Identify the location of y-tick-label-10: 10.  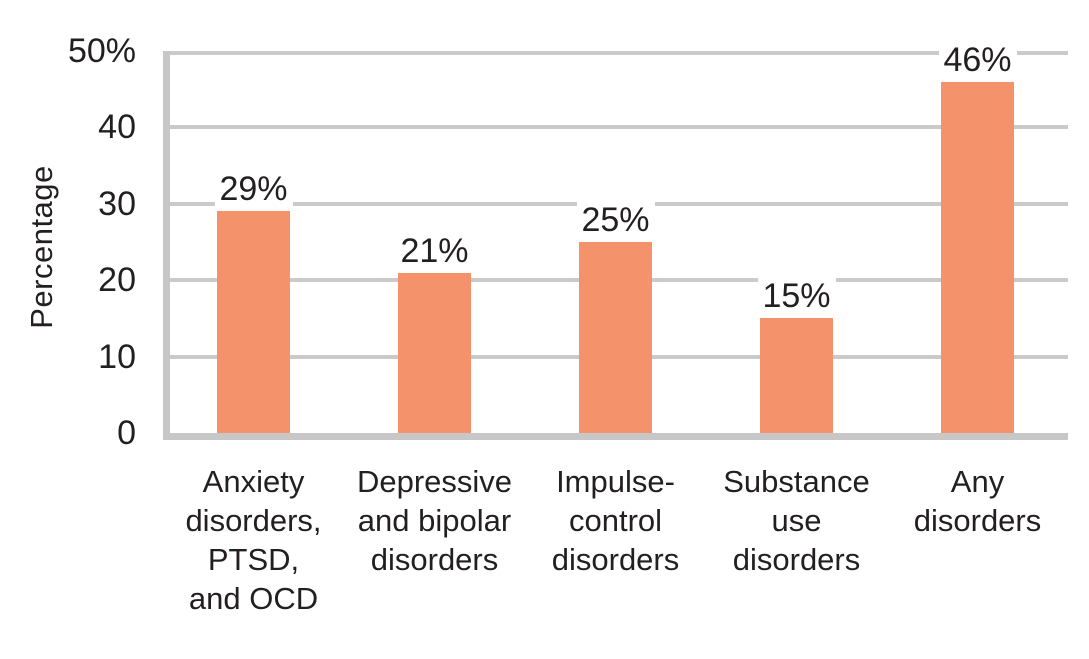
(117, 357).